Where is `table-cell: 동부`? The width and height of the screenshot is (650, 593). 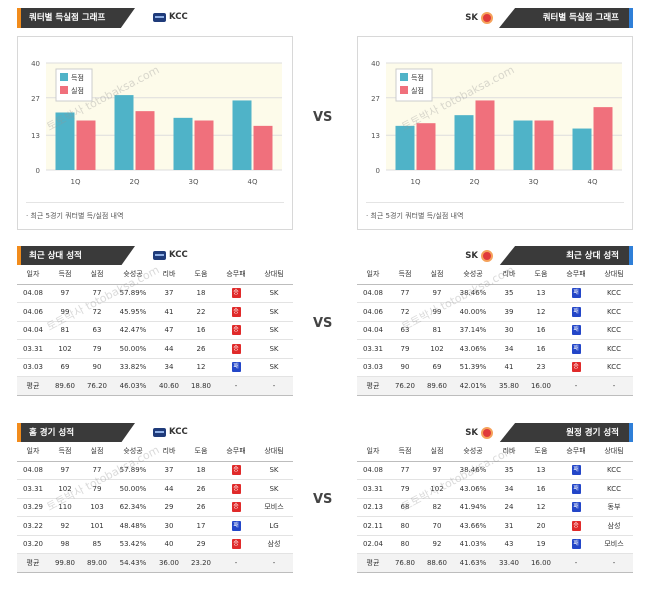
table-cell: 동부 is located at coordinates (614, 507).